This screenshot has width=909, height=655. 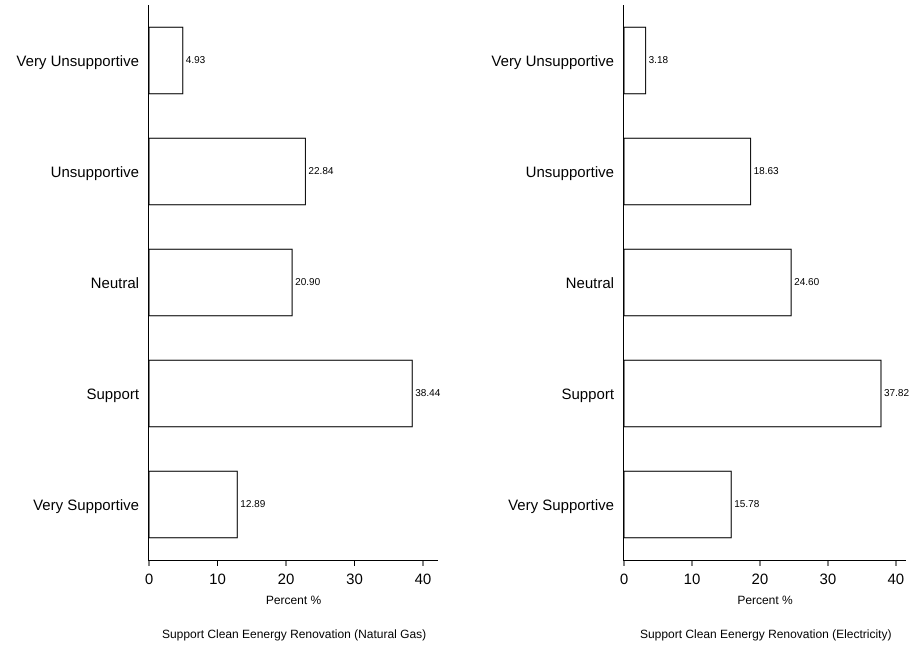 I want to click on data-label: 20.90, so click(x=308, y=282).